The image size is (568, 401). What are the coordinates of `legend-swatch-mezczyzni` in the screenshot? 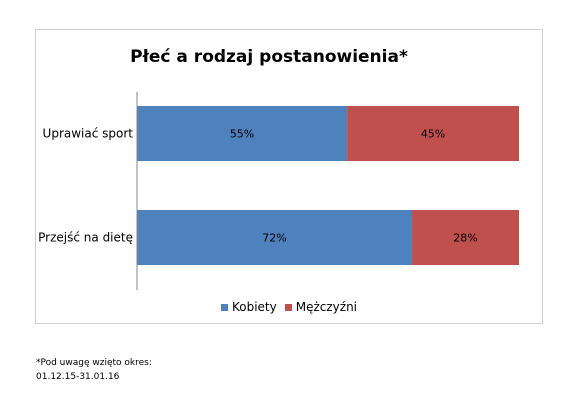 It's located at (288, 307).